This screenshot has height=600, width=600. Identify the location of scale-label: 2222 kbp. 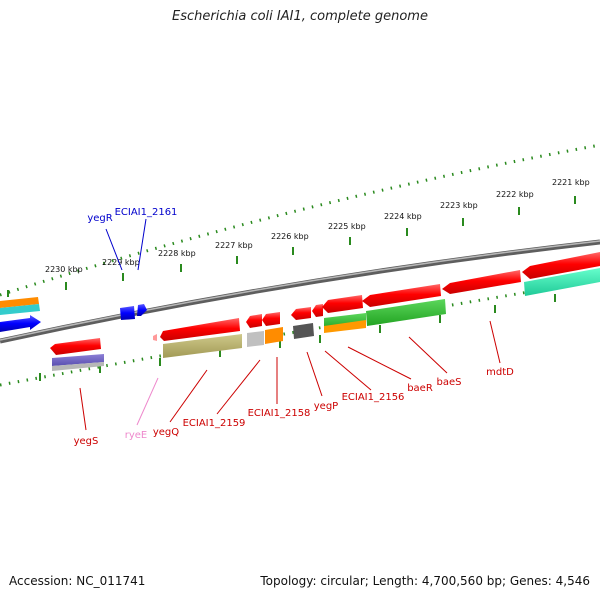
(515, 194).